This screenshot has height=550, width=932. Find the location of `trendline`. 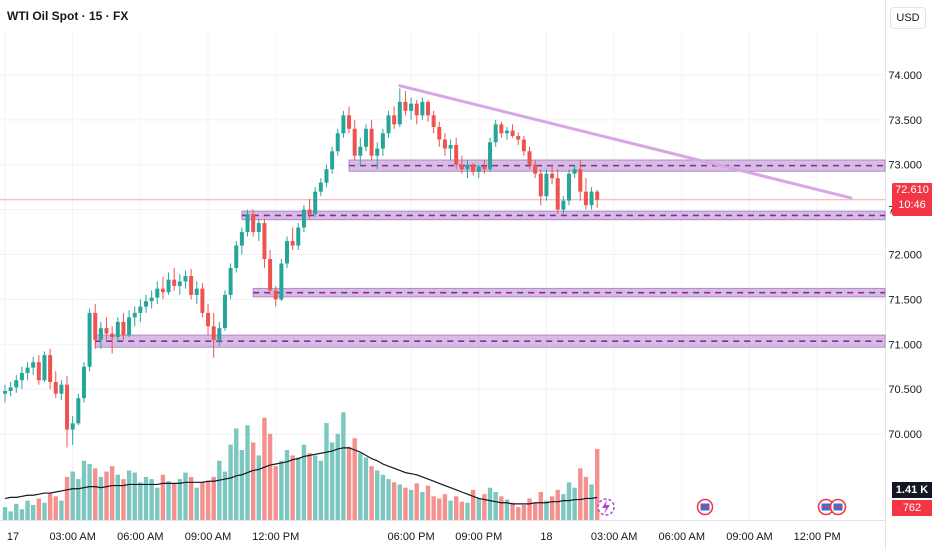

trendline is located at coordinates (625, 142).